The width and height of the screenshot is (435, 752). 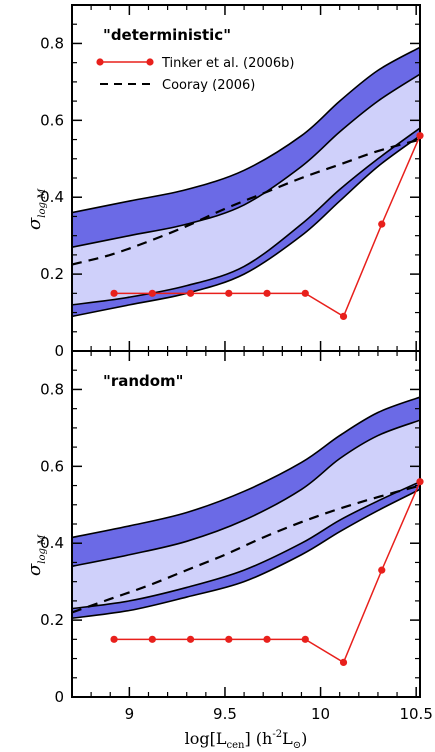 What do you see at coordinates (52, 120) in the screenshot?
I see `y-tick-label-deterministic-3: 0.6` at bounding box center [52, 120].